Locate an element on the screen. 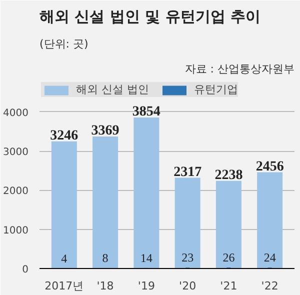 The height and width of the screenshot is (295, 300). data-label: 3246 is located at coordinates (64, 136).